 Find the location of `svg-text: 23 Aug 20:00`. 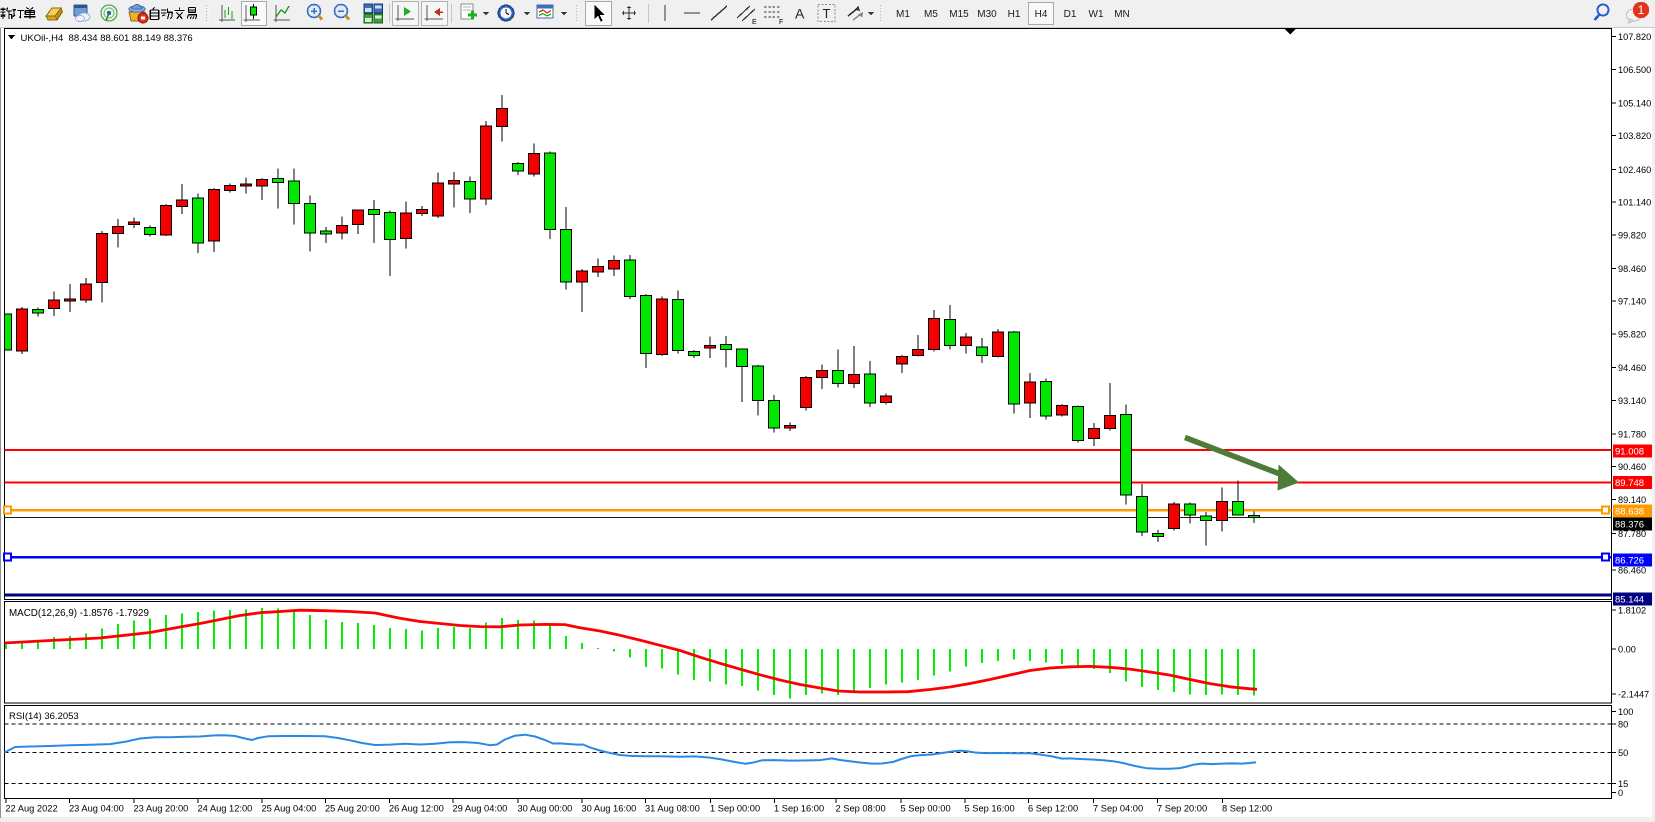

svg-text: 23 Aug 20:00 is located at coordinates (161, 809).